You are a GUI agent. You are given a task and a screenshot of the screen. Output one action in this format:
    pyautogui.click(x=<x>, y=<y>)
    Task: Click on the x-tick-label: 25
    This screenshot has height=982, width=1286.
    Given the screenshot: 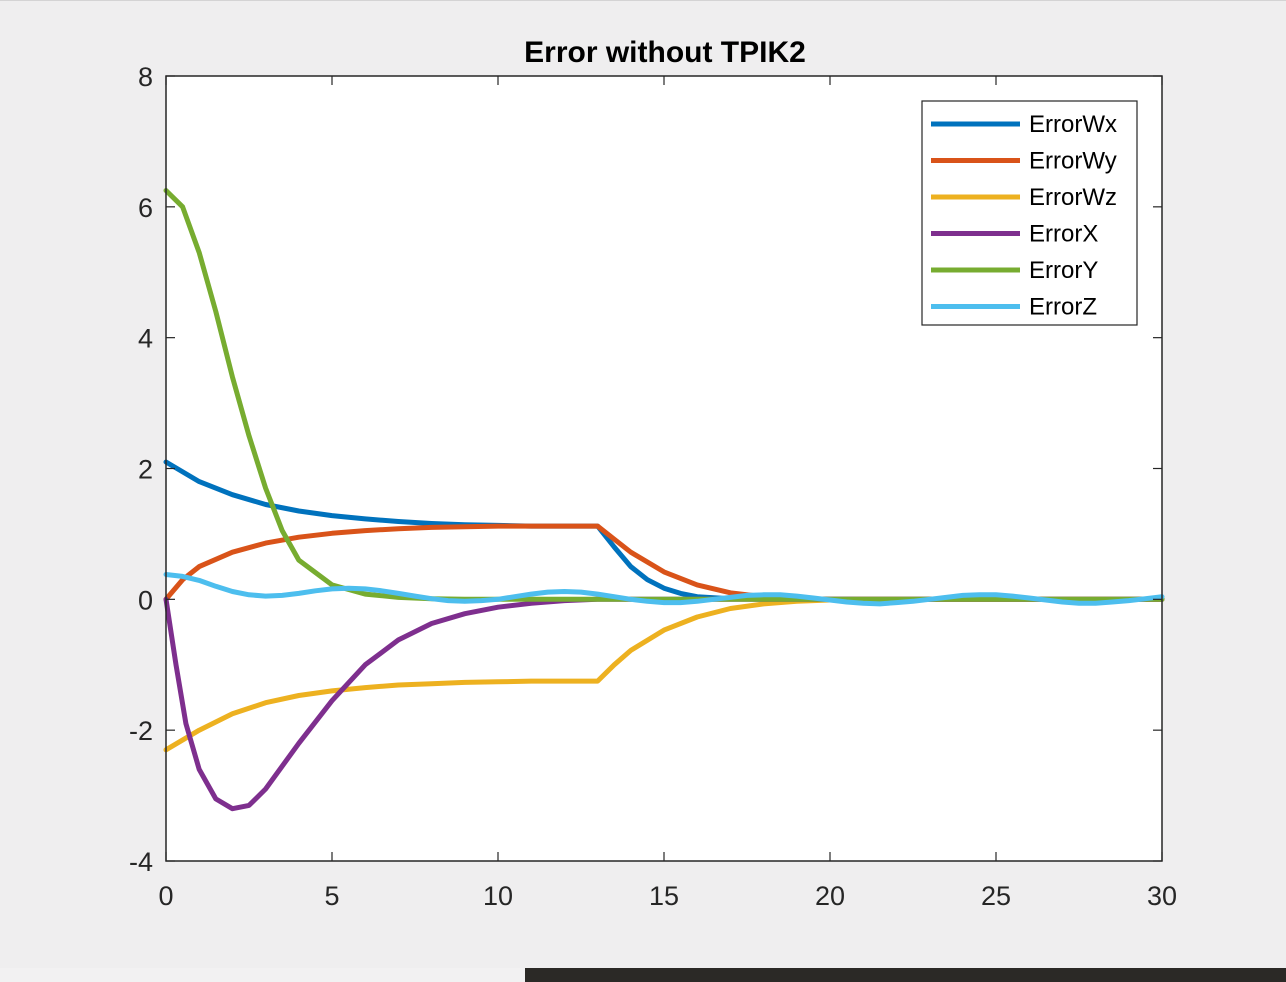 What is the action you would take?
    pyautogui.click(x=996, y=896)
    